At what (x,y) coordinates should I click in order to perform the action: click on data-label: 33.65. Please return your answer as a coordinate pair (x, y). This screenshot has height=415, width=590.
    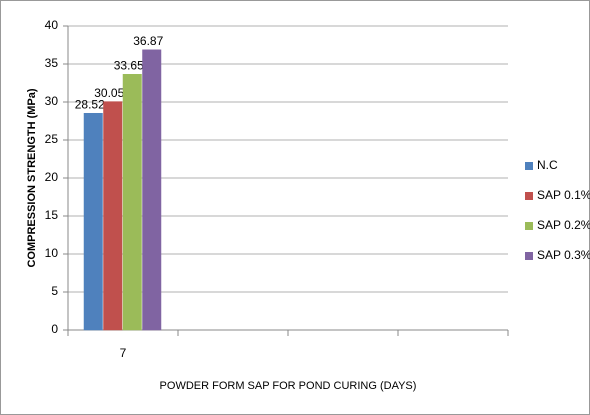
    Looking at the image, I should click on (129, 65).